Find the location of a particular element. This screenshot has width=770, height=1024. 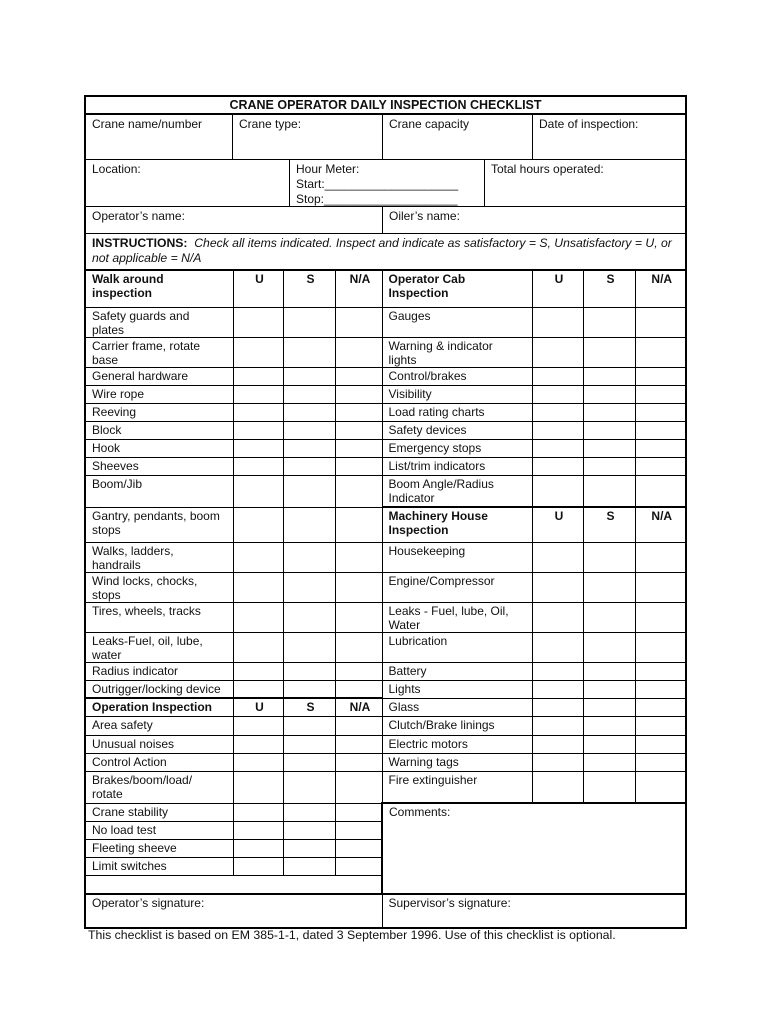

operator-name-field: Operator’s name: is located at coordinates (234, 220).